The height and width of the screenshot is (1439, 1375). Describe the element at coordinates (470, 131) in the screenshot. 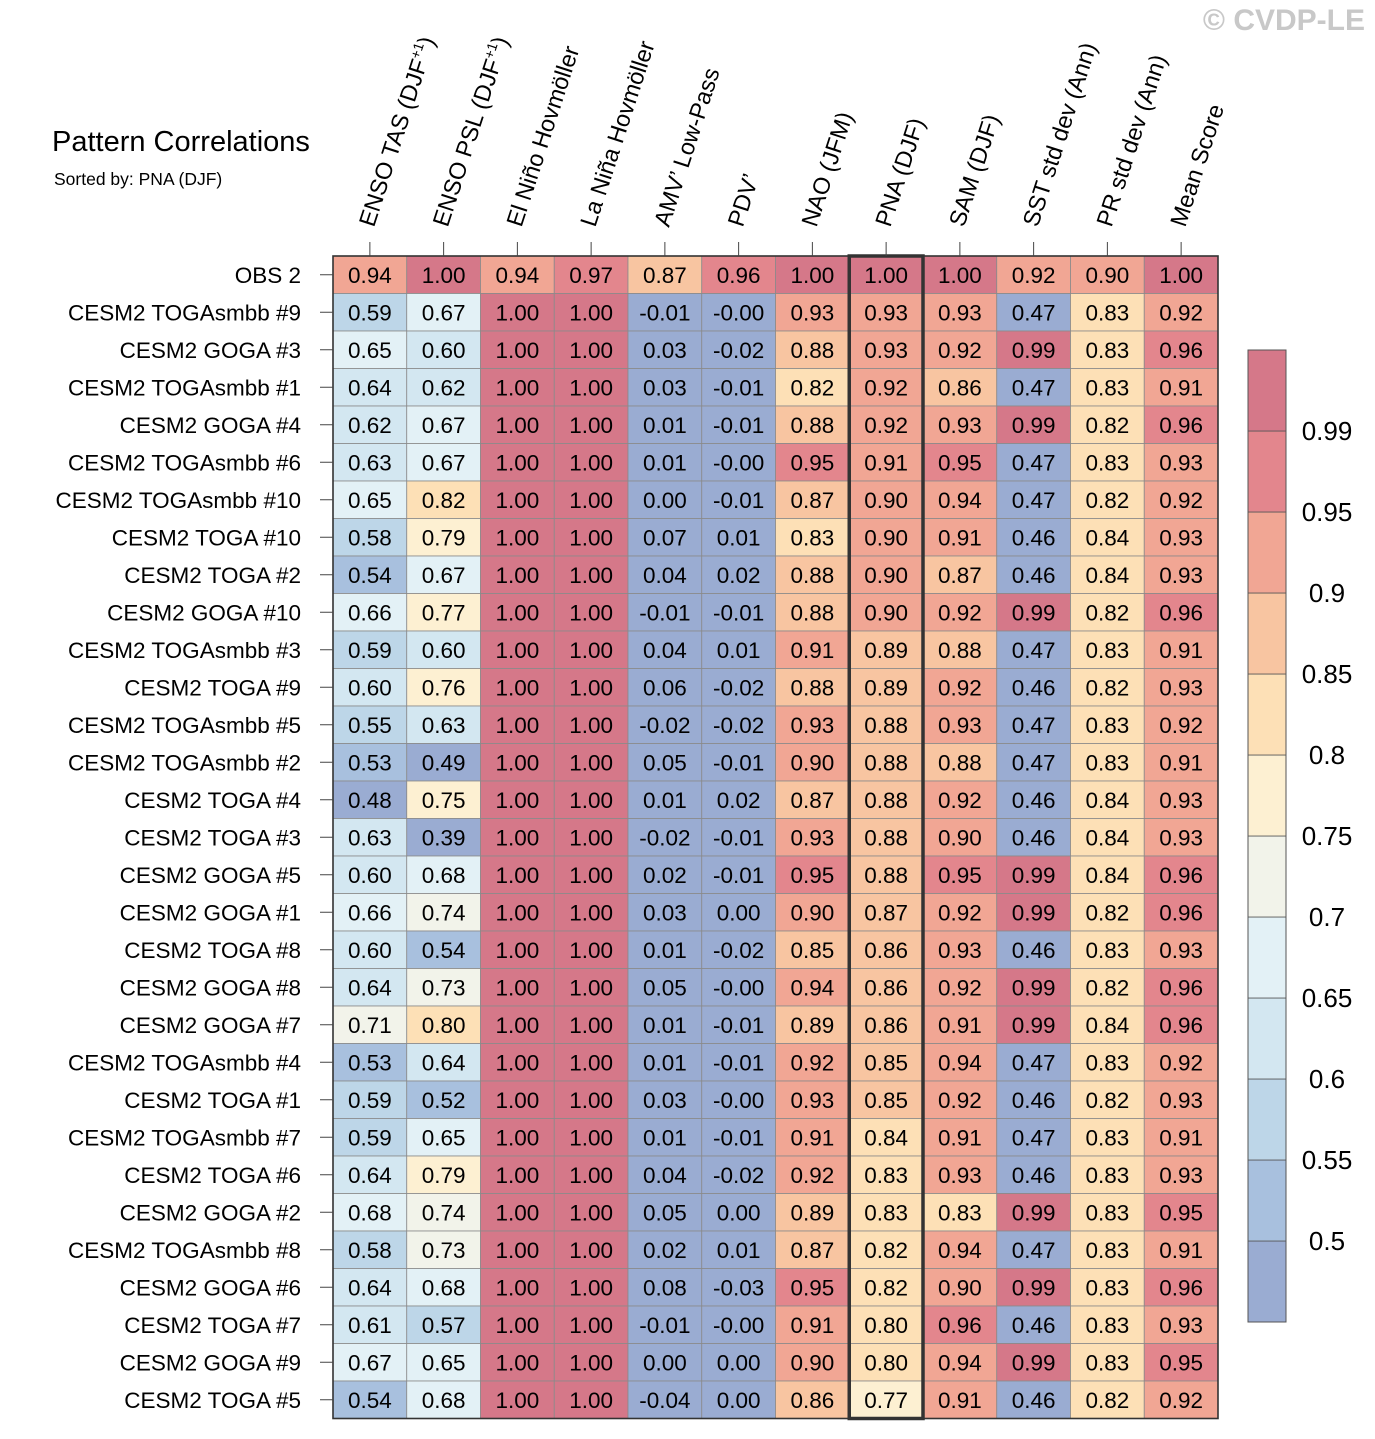

I see `column-header: ENSO PSL (DJF+1)` at that location.